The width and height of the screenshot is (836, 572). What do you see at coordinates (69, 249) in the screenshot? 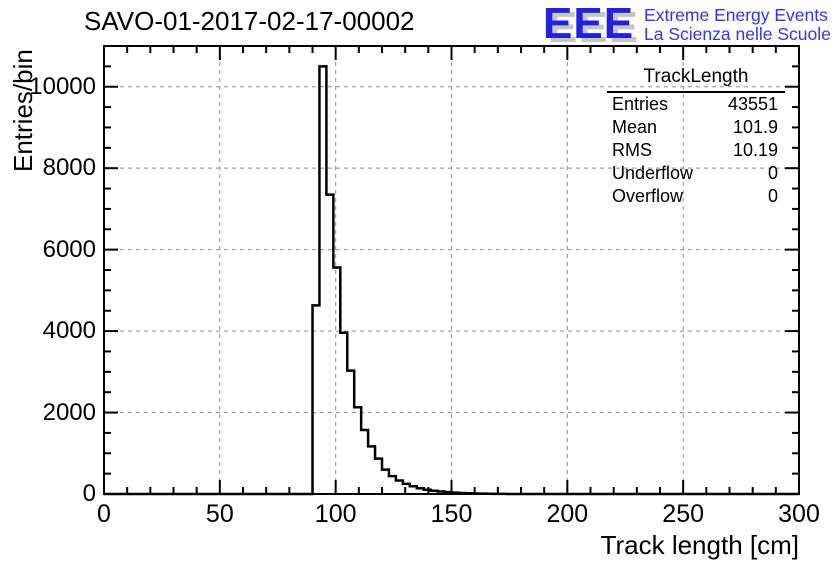
I see `y-tick-label: 6000` at bounding box center [69, 249].